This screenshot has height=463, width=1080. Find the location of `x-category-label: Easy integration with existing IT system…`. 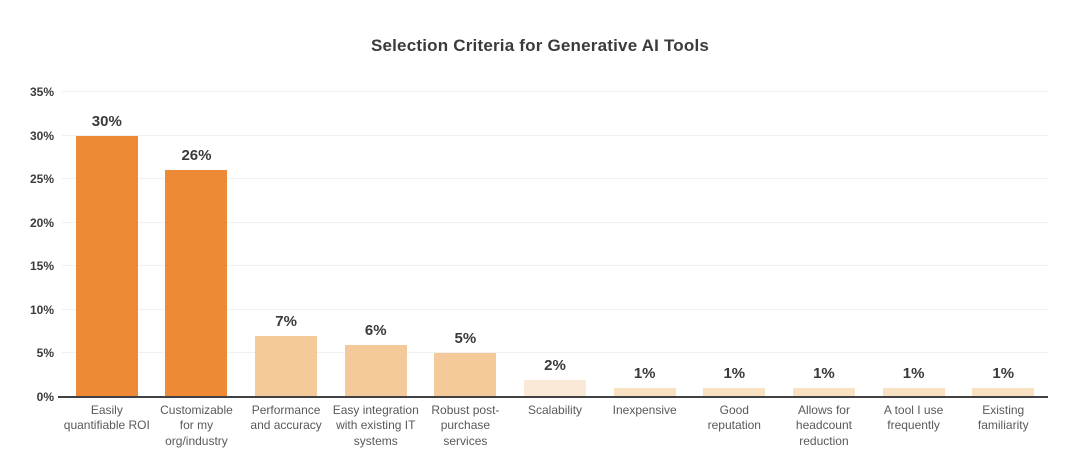

x-category-label: Easy integration with existing IT system… is located at coordinates (375, 425).